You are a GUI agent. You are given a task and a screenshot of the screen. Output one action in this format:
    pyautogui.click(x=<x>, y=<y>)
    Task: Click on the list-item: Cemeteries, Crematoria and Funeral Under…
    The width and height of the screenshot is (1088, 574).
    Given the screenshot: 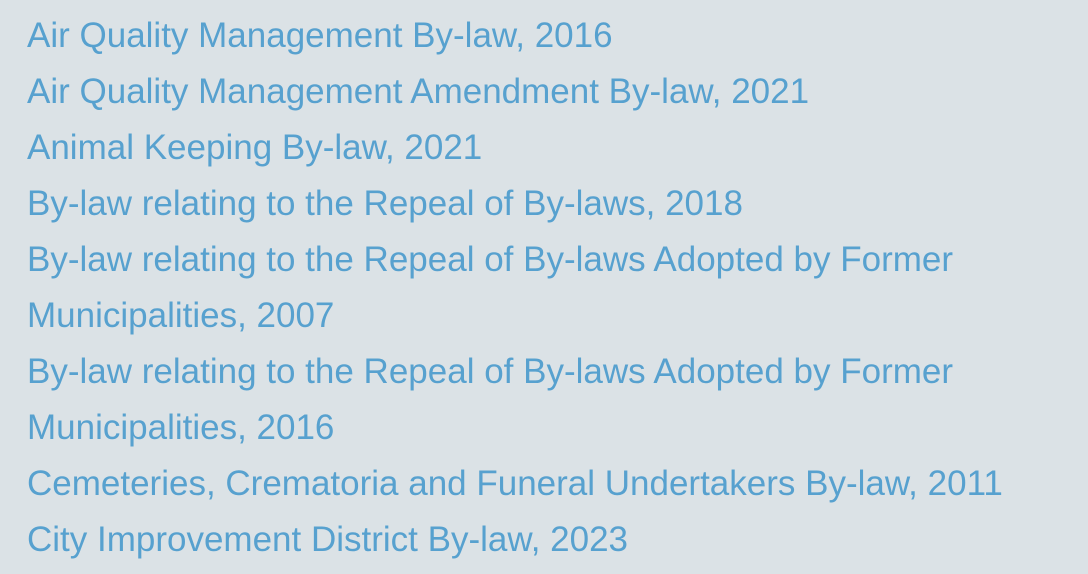 What is the action you would take?
    pyautogui.click(x=537, y=484)
    